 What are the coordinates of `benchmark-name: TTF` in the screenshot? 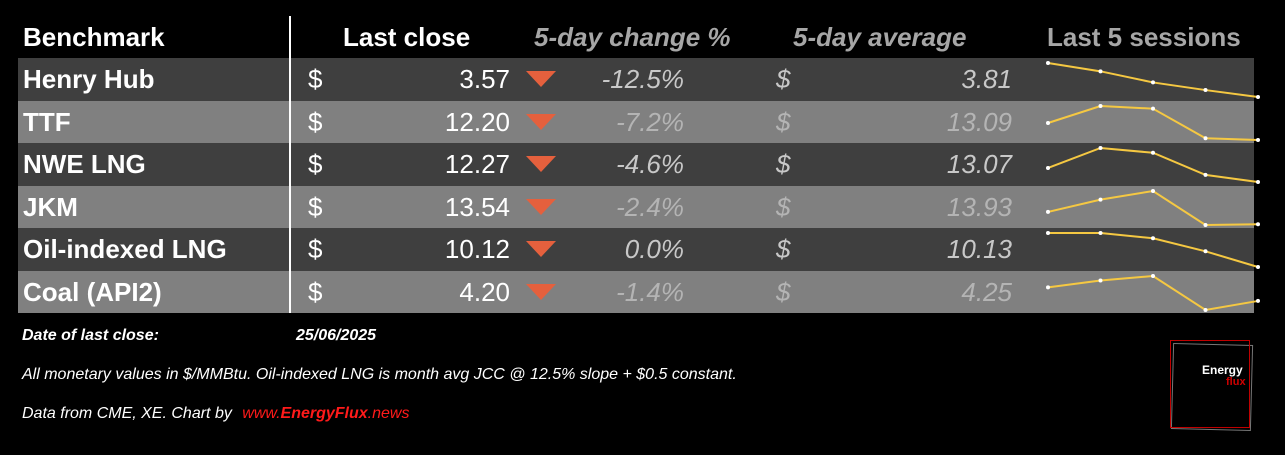 It's located at (47, 121).